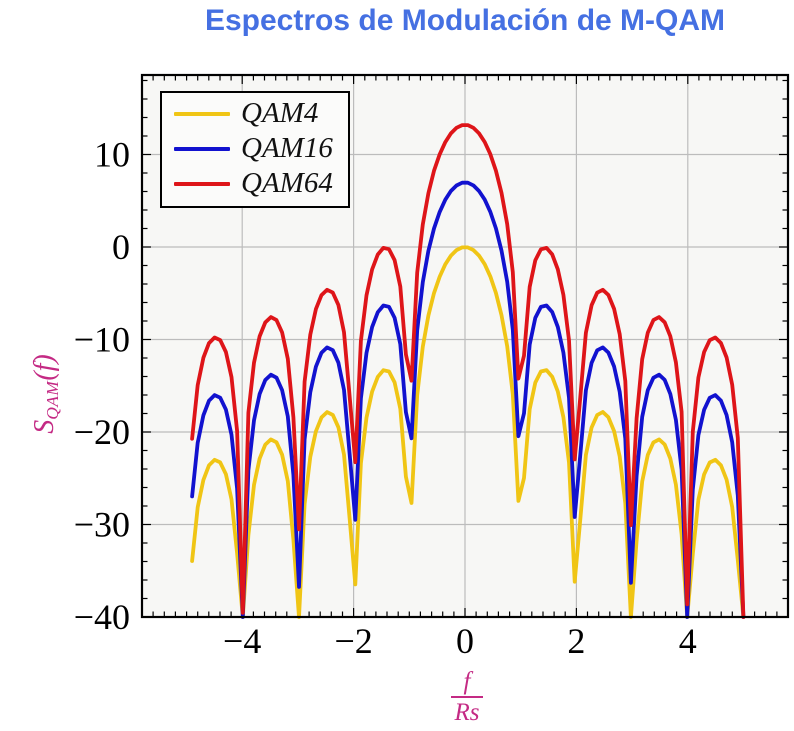 Image resolution: width=794 pixels, height=731 pixels. I want to click on legend-item: QAM64, so click(255, 183).